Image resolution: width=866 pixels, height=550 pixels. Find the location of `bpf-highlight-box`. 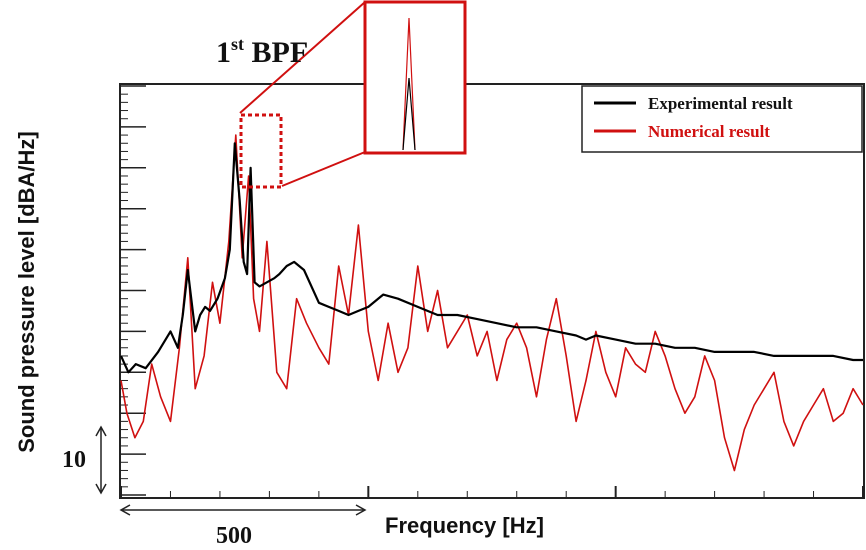

bpf-highlight-box is located at coordinates (261, 151).